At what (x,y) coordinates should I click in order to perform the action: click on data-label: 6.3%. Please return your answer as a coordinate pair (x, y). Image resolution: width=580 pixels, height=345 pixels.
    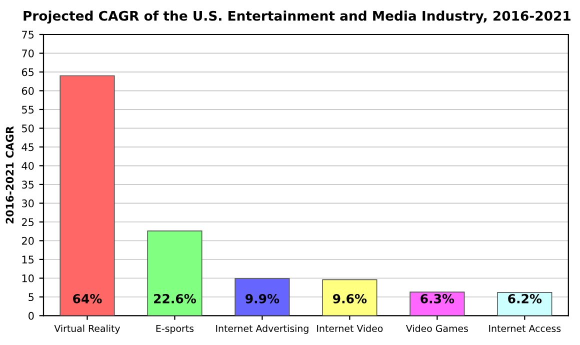
    Looking at the image, I should click on (437, 299).